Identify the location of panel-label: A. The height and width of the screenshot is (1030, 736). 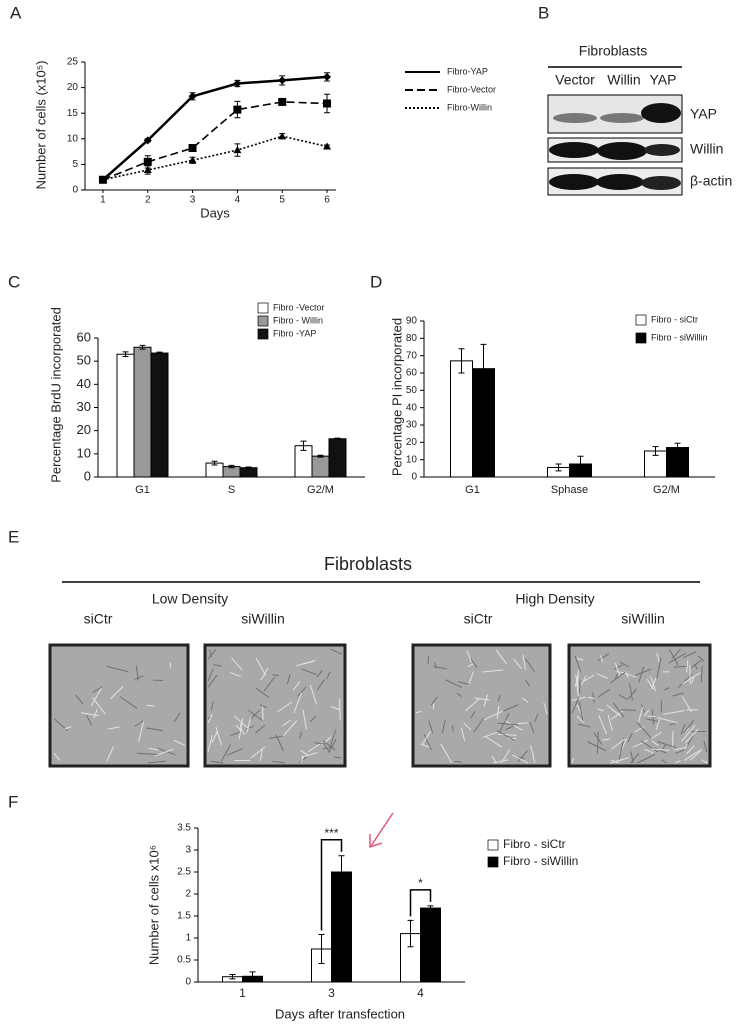
(16, 12).